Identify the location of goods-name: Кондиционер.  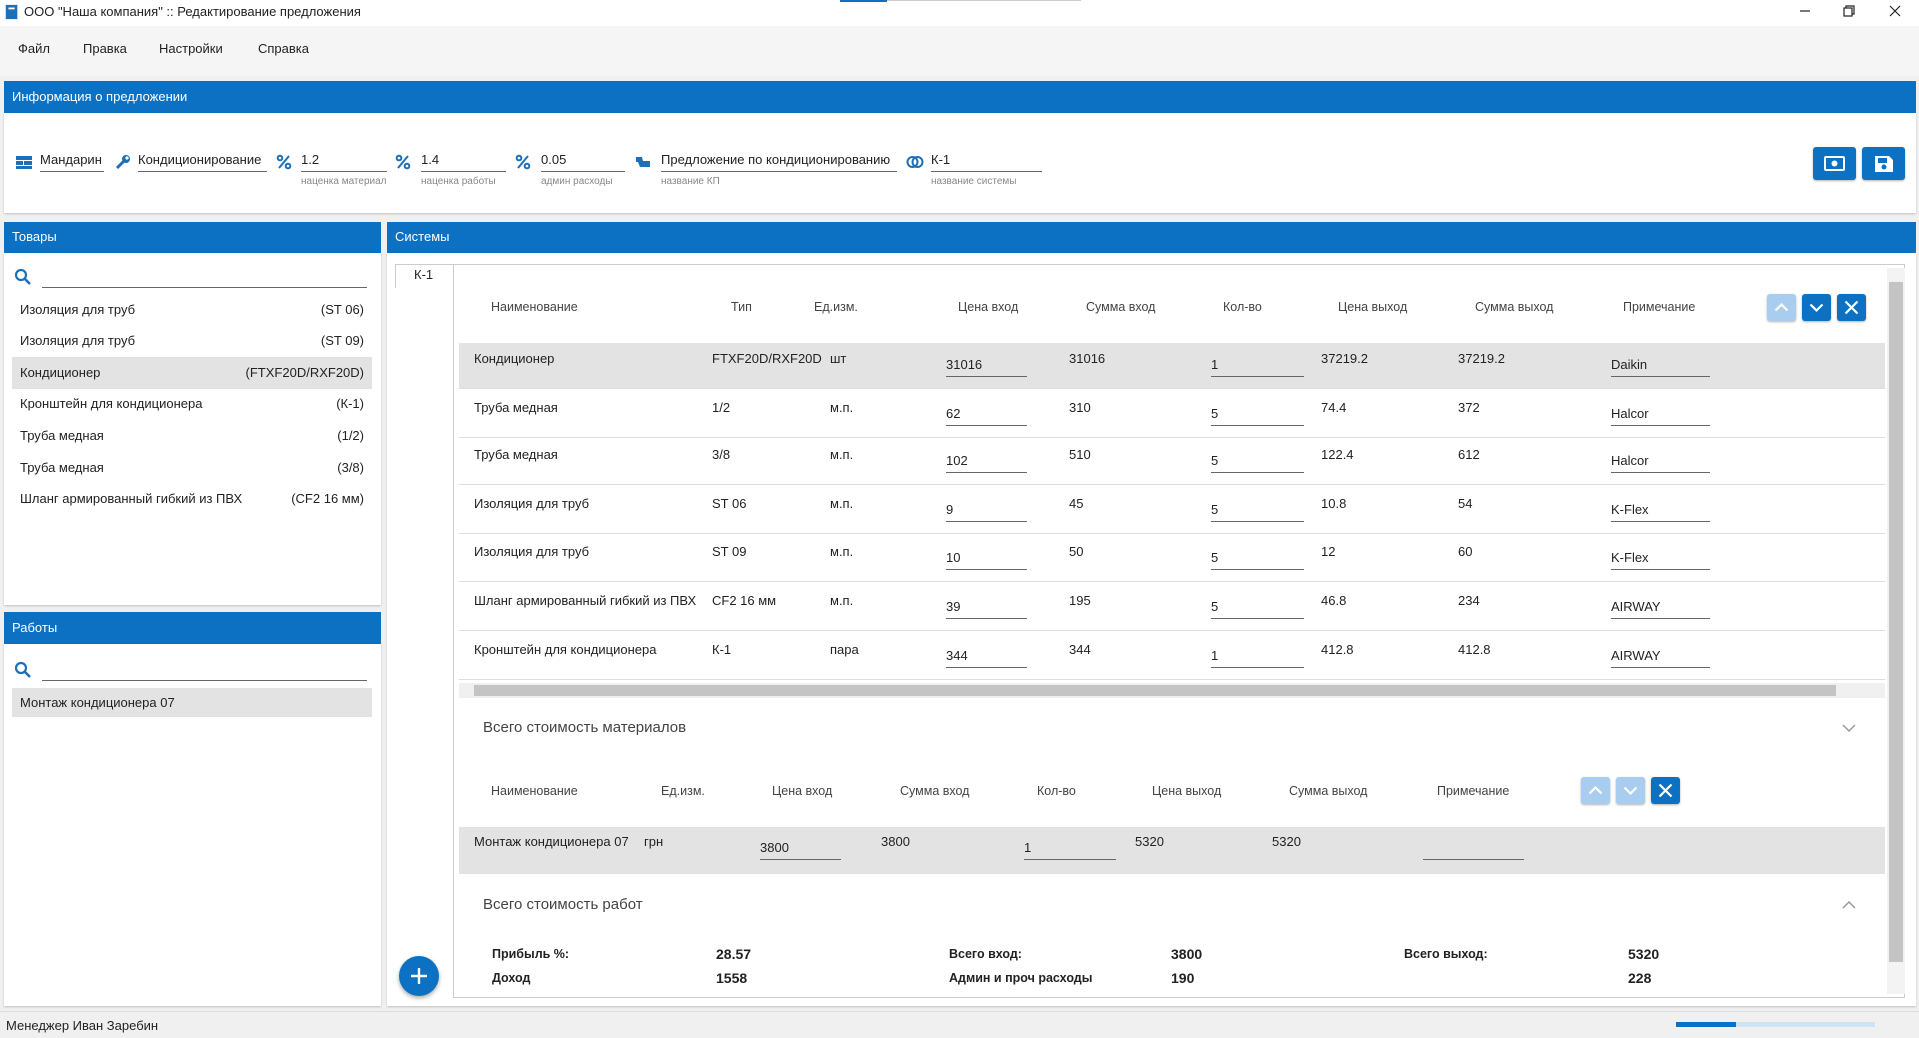
(60, 372).